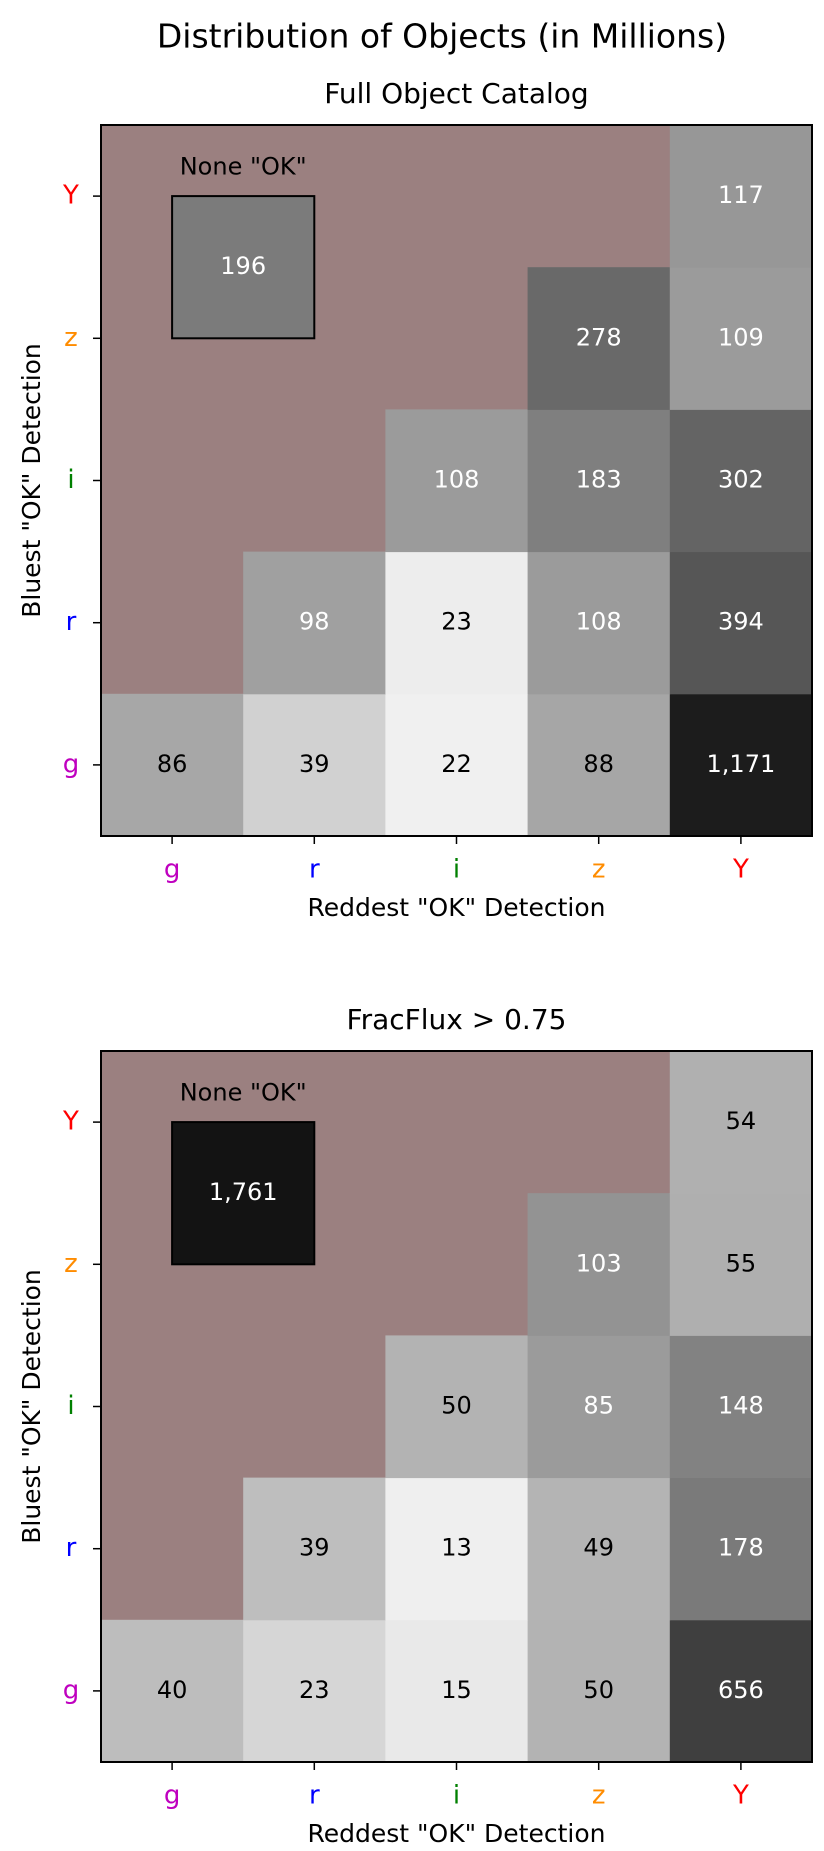 The height and width of the screenshot is (1851, 824). I want to click on cell-label: 13, so click(456, 1548).